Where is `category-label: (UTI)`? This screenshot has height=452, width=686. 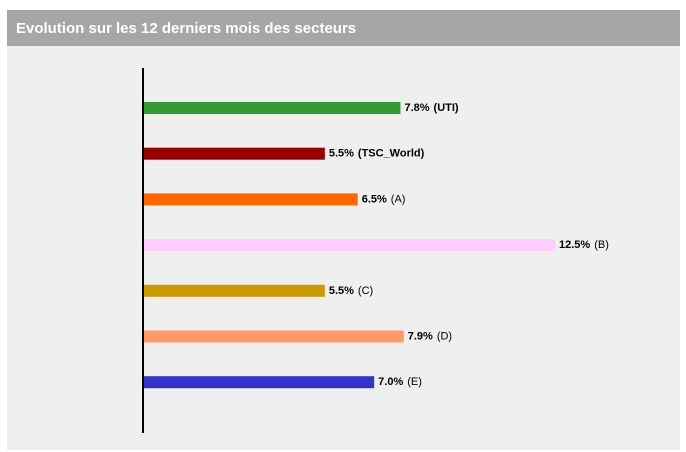 category-label: (UTI) is located at coordinates (446, 108).